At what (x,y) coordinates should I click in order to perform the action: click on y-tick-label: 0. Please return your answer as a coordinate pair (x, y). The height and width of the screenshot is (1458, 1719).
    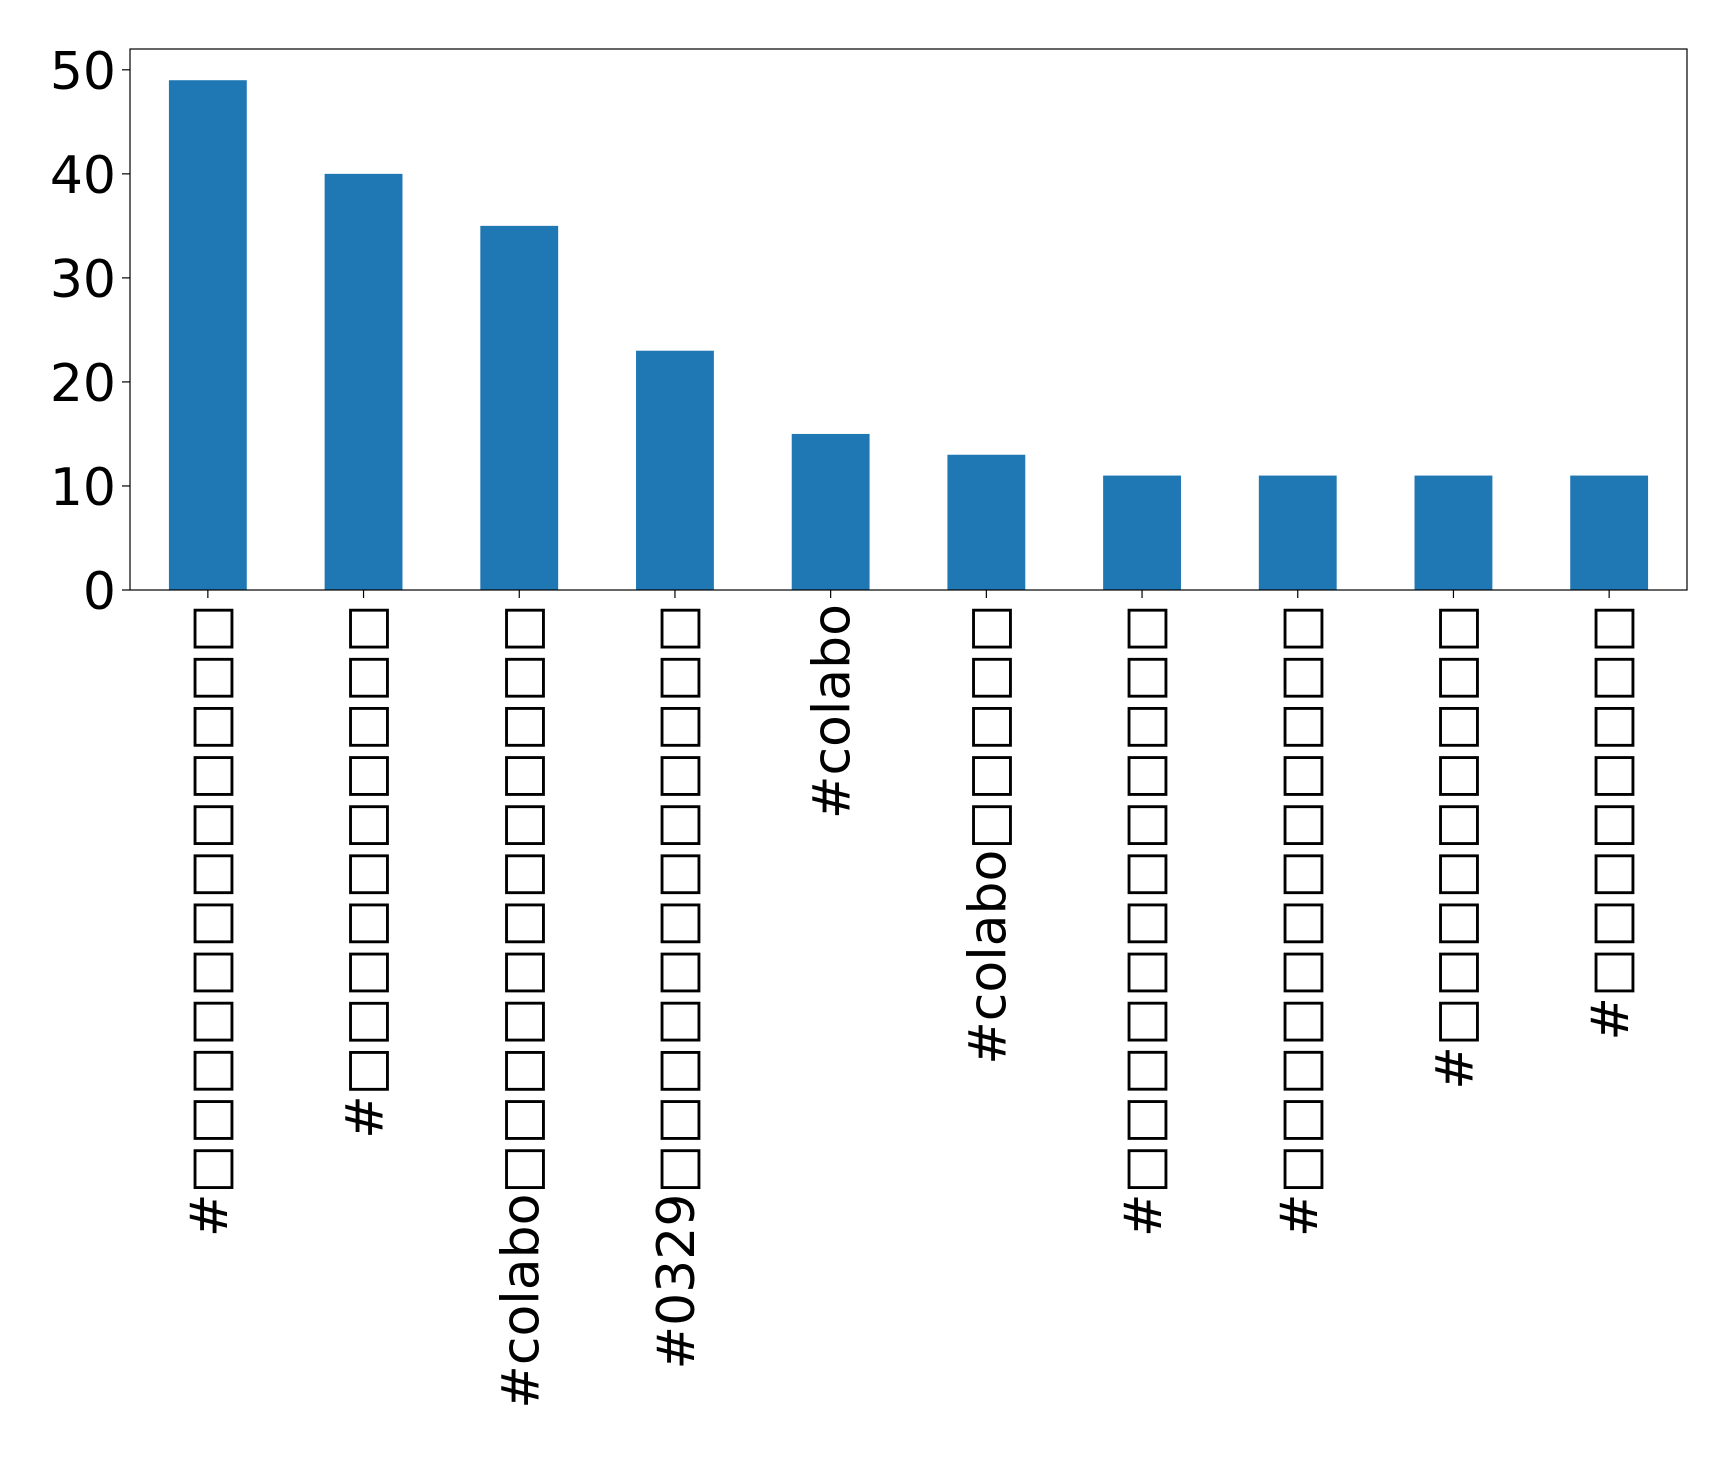
    Looking at the image, I should click on (99, 592).